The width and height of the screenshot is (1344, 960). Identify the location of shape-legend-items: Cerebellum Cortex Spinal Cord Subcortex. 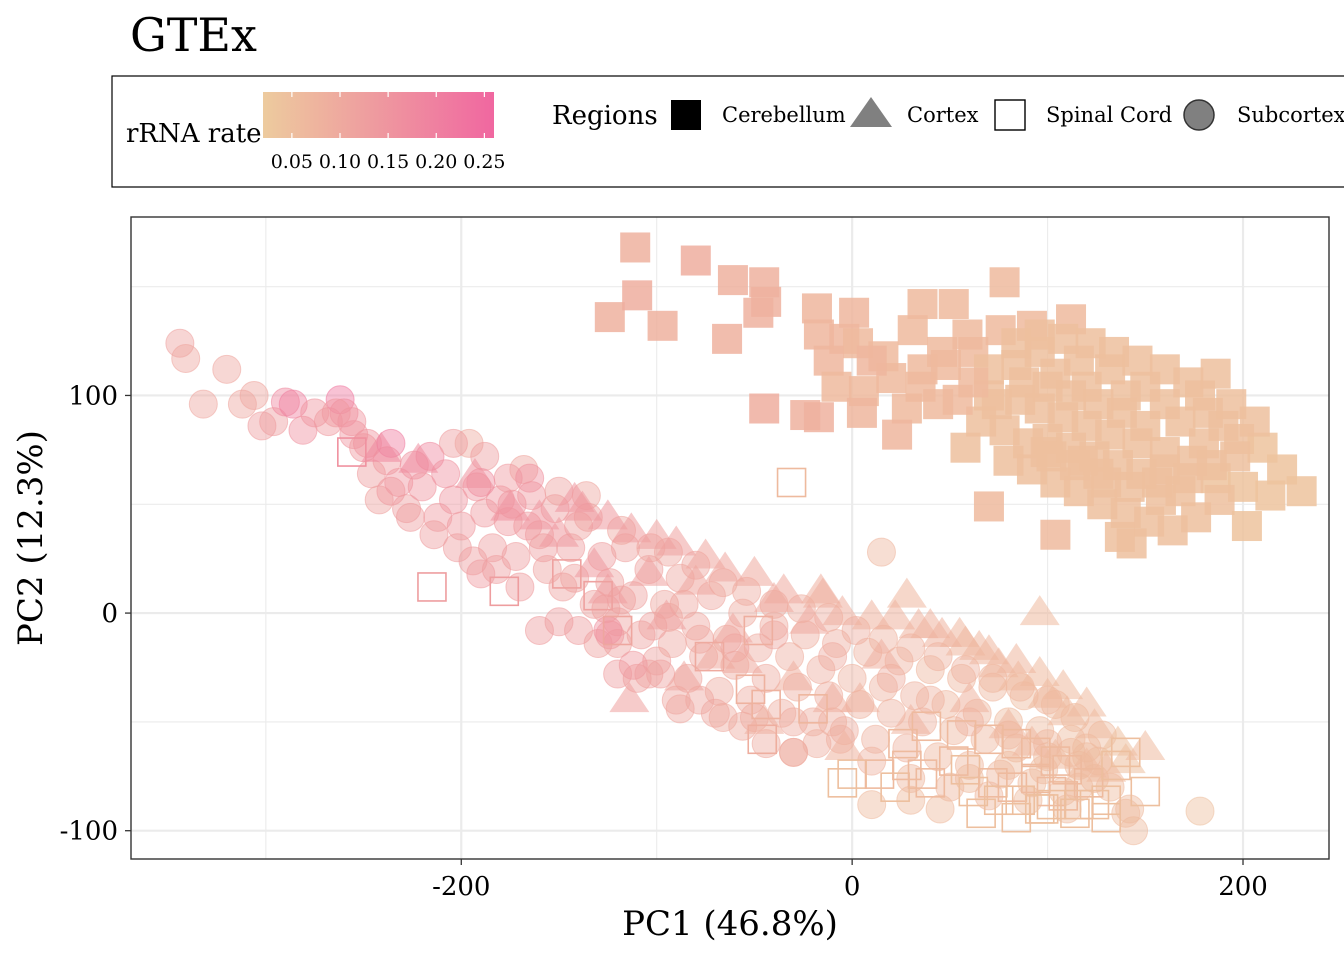
(1007, 114).